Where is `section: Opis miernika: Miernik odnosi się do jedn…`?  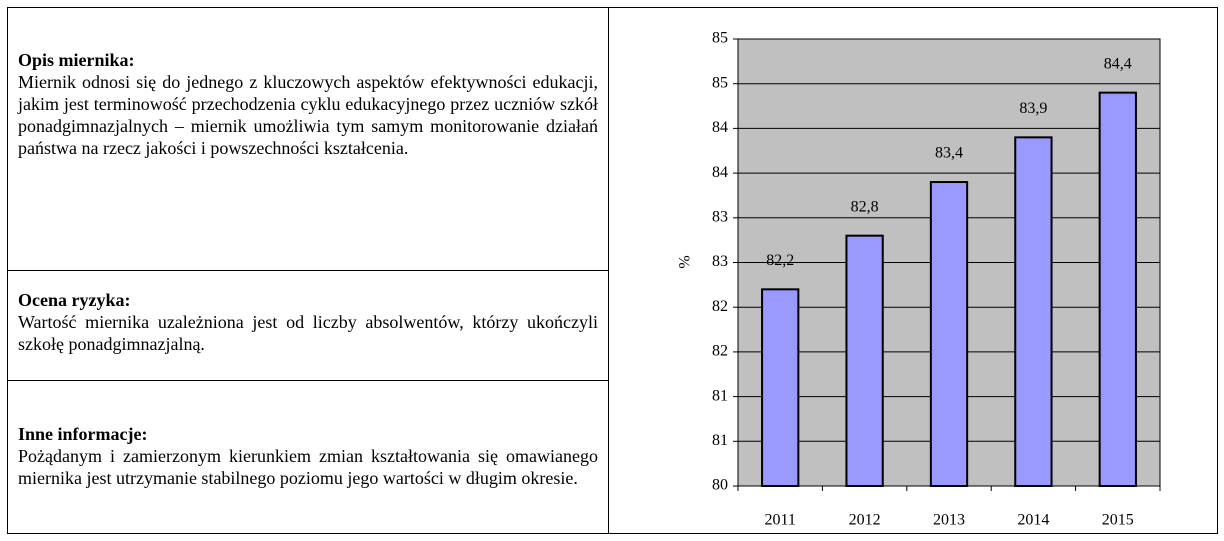 section: Opis miernika: Miernik odnosi się do jedn… is located at coordinates (308, 104).